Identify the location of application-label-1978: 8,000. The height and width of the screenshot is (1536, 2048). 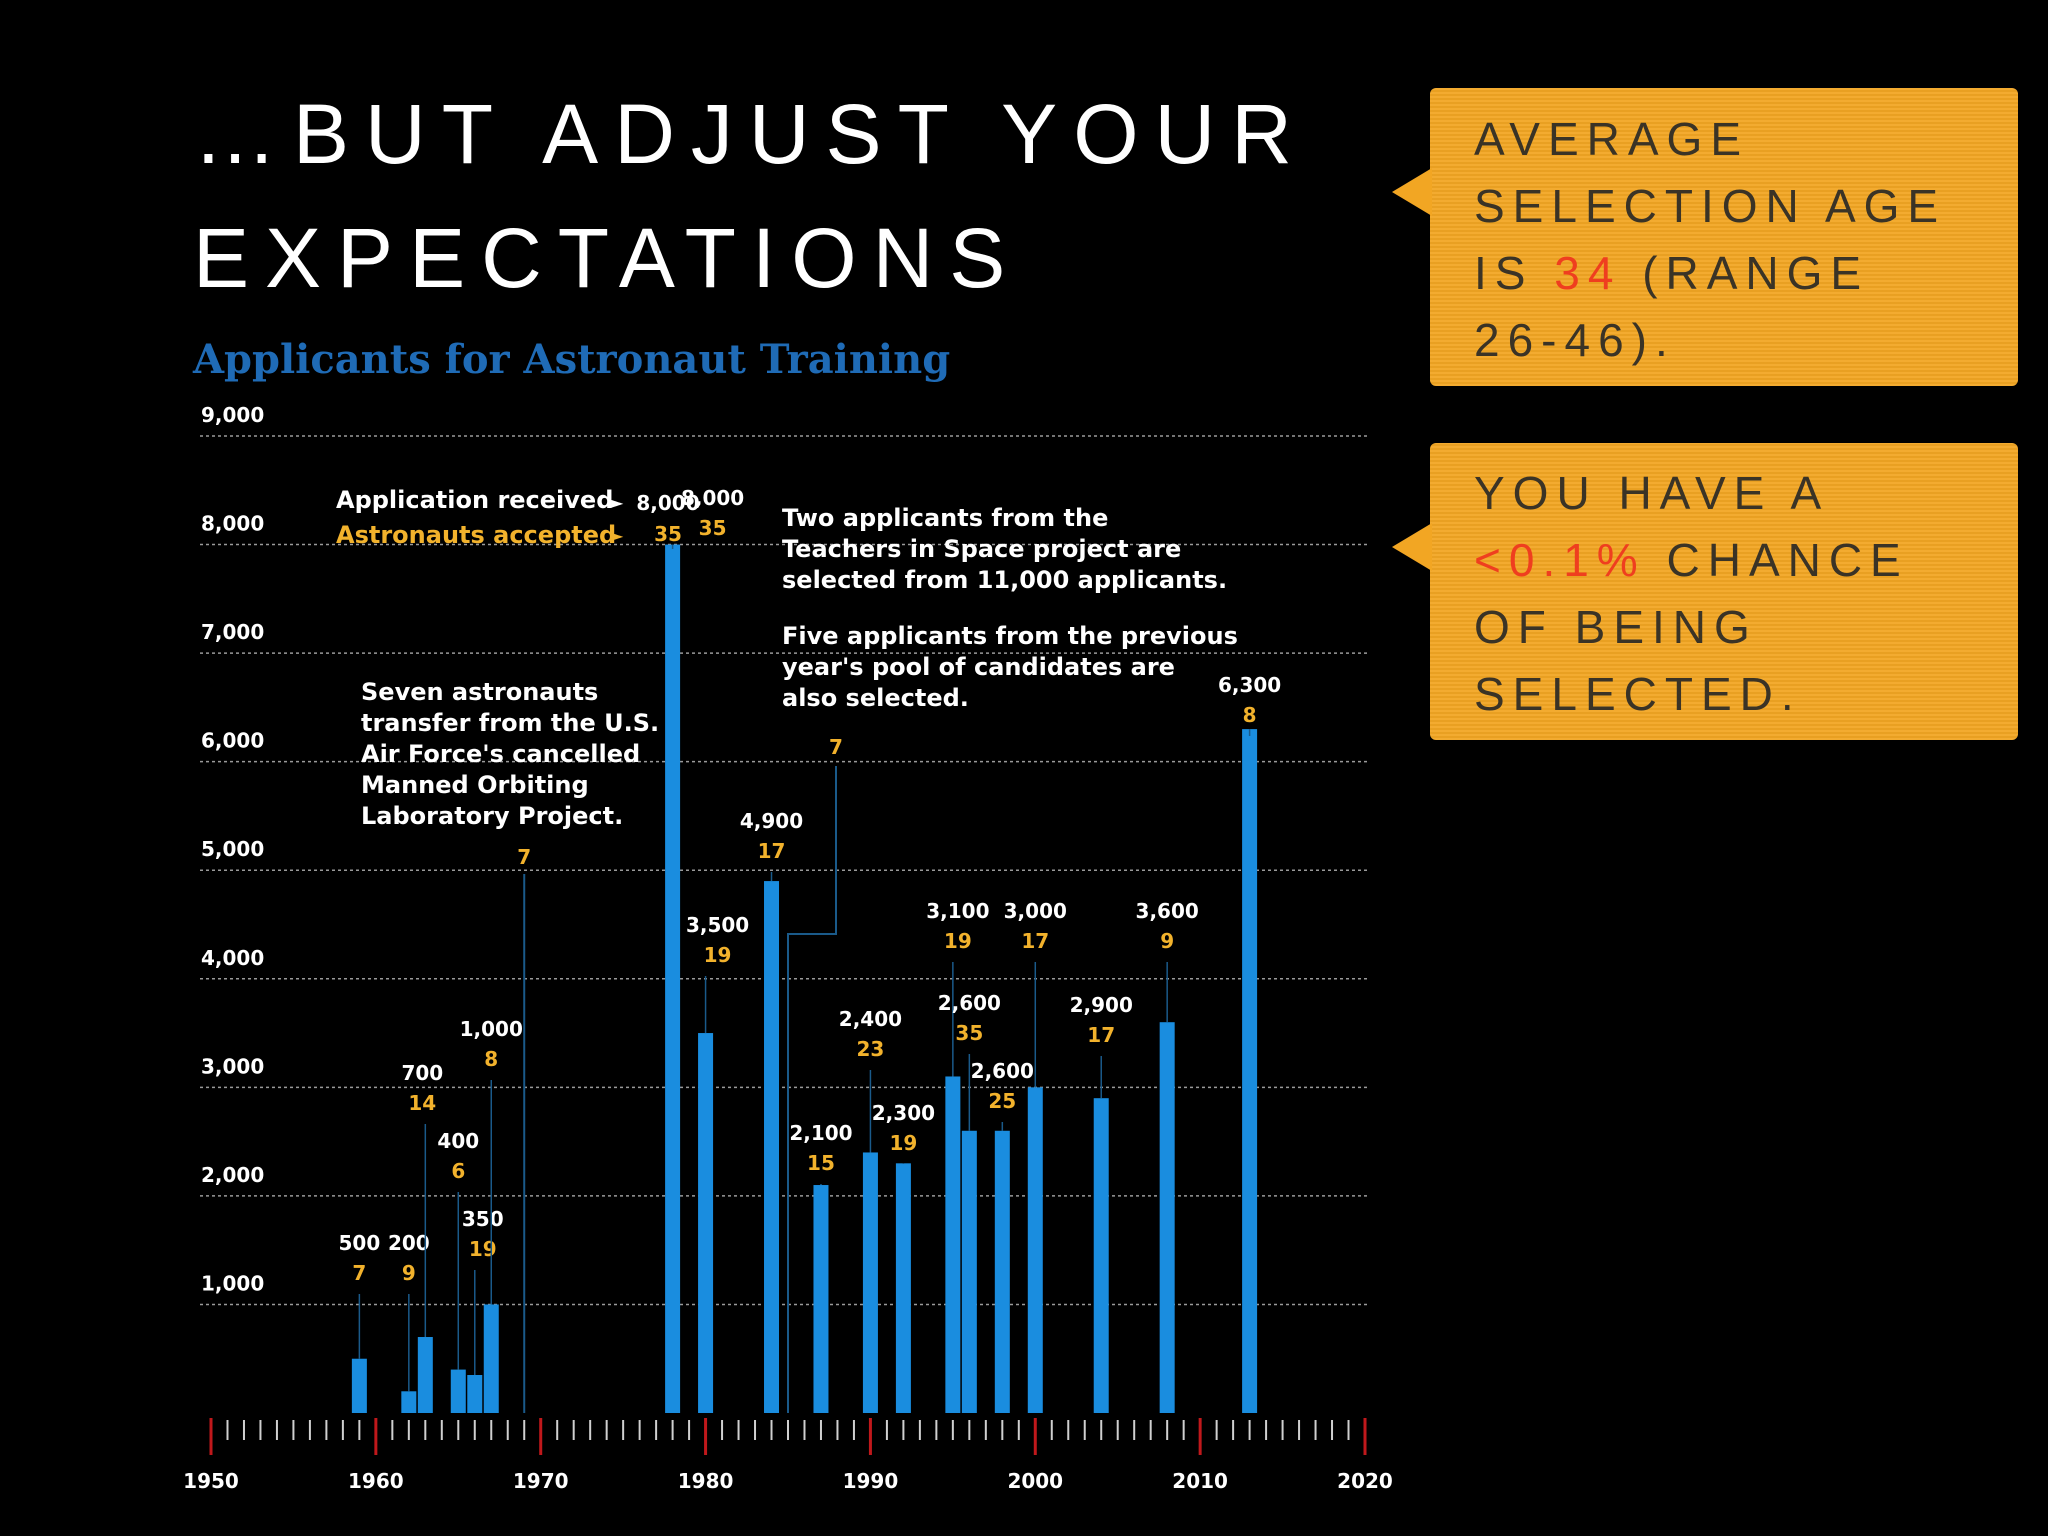
(712, 498).